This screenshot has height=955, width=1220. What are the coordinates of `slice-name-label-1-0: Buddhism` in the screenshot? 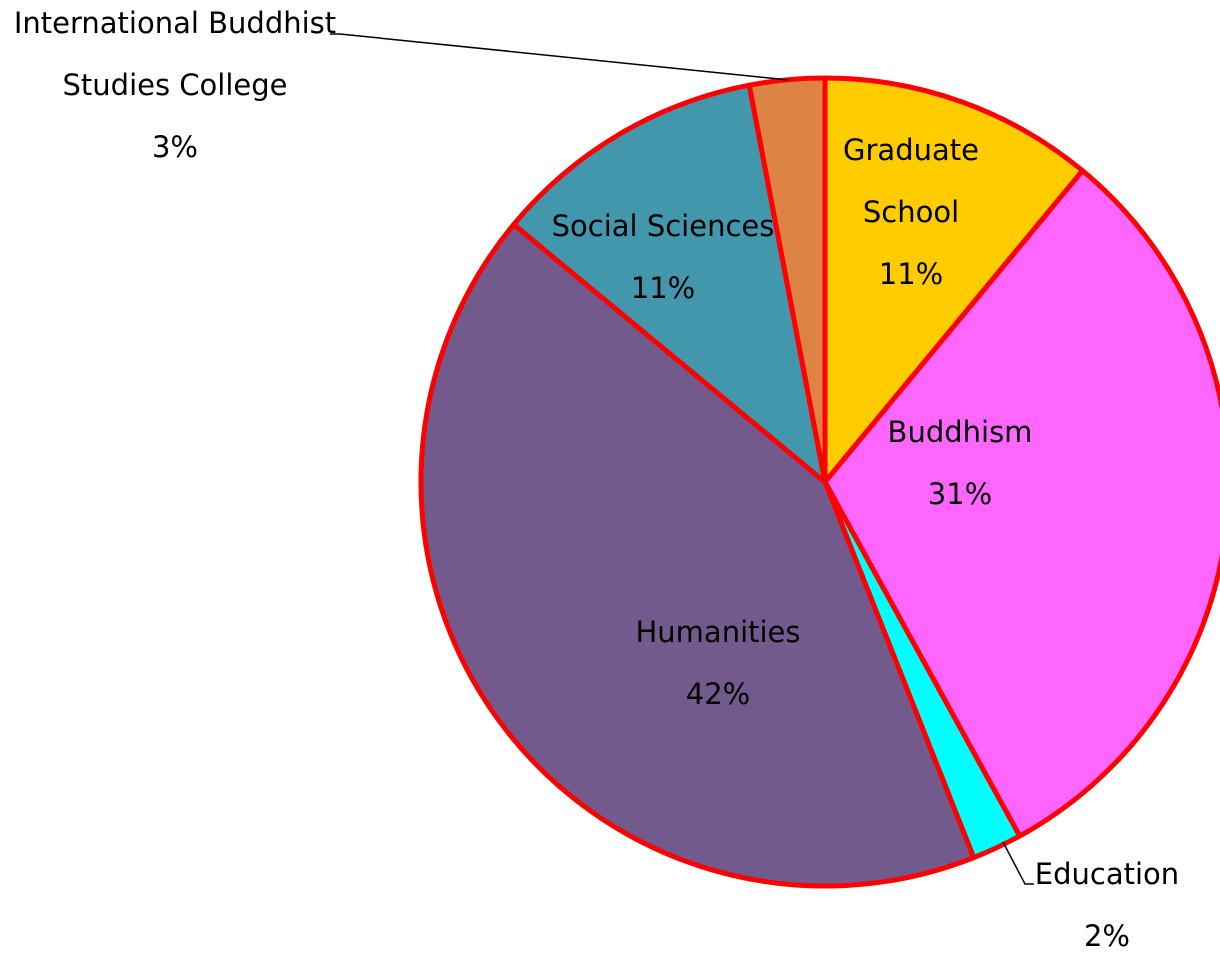 It's located at (960, 432).